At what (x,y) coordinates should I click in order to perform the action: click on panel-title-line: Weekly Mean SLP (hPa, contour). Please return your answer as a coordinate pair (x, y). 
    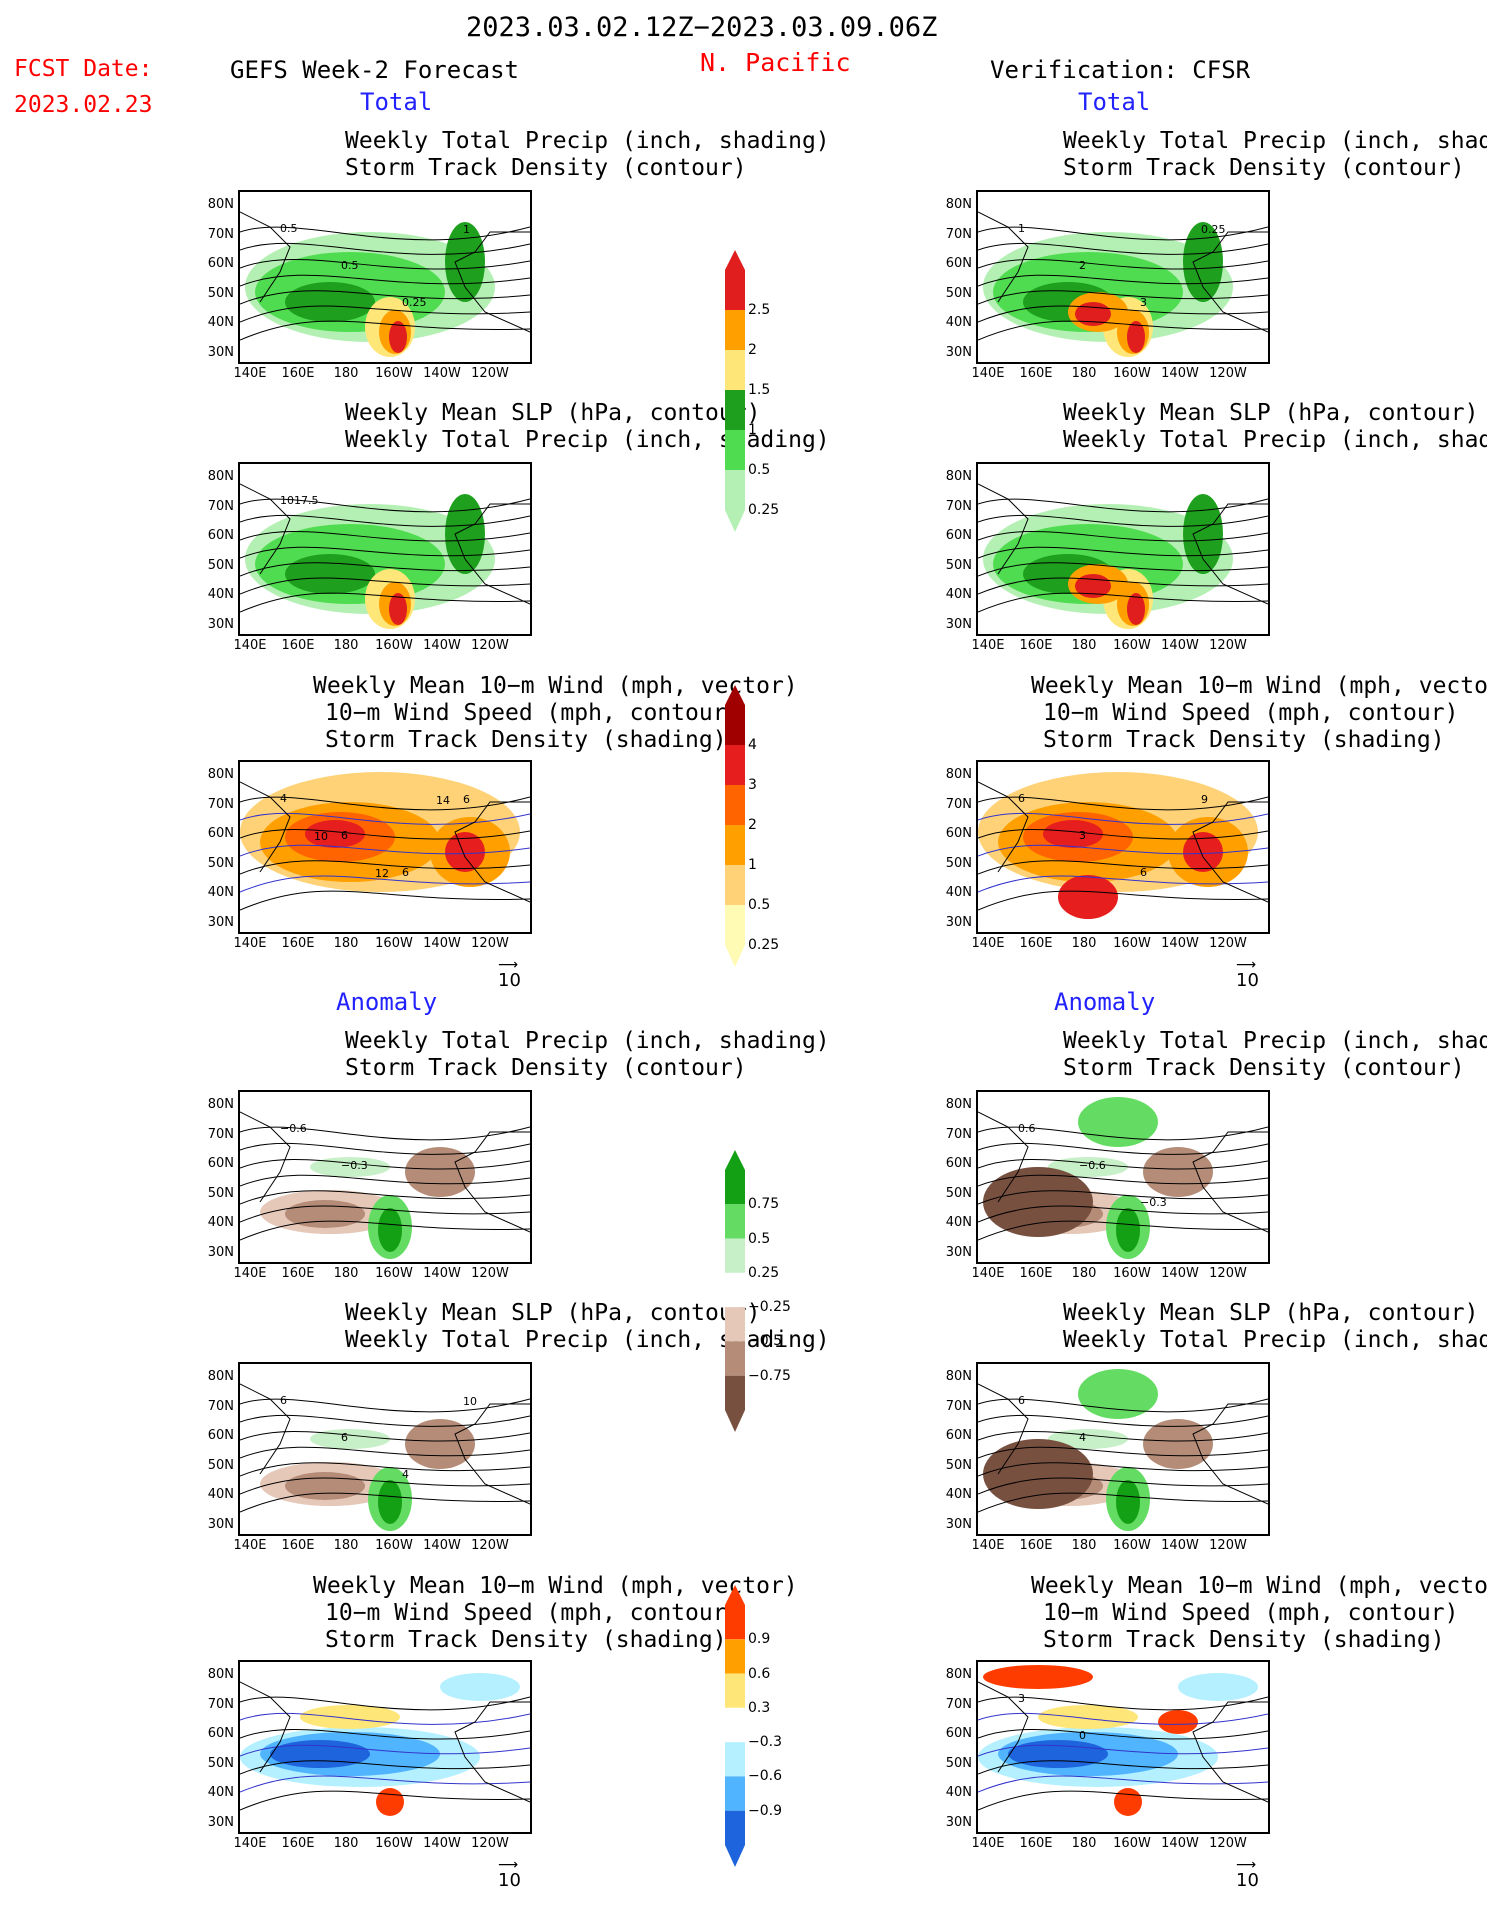
    Looking at the image, I should click on (553, 1313).